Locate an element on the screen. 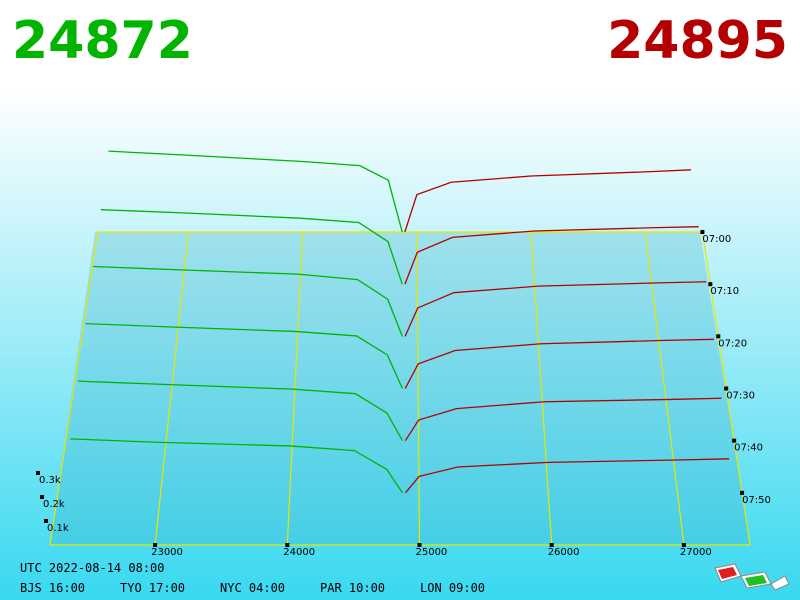 The width and height of the screenshot is (800, 600). zone-time: NYC 04:00 is located at coordinates (252, 588).